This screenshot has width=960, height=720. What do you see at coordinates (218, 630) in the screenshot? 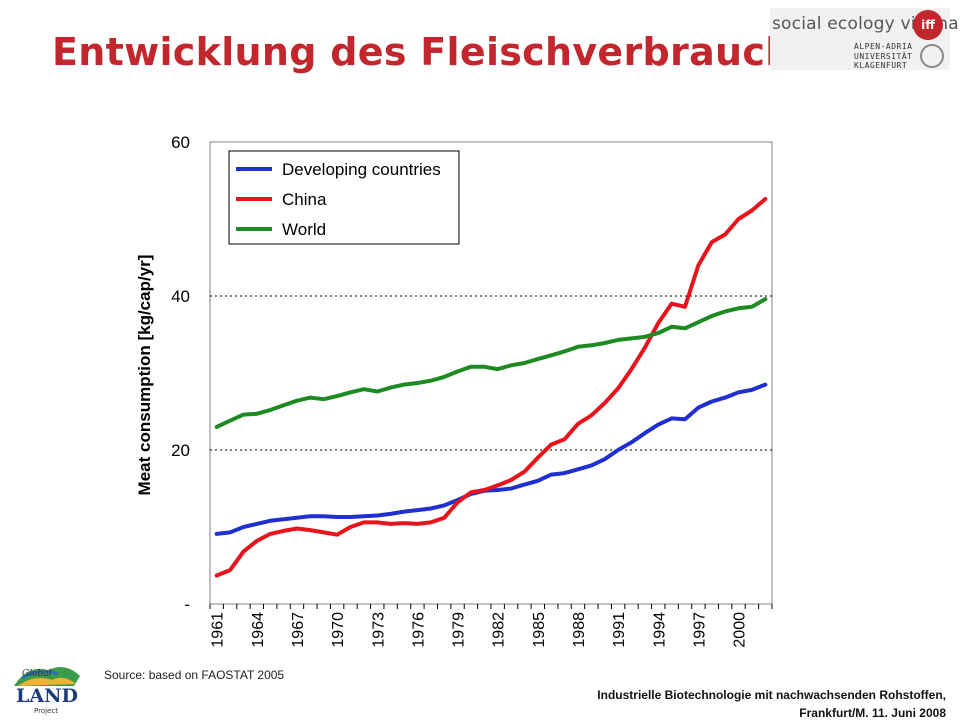
I see `x-tick-label: 1961` at bounding box center [218, 630].